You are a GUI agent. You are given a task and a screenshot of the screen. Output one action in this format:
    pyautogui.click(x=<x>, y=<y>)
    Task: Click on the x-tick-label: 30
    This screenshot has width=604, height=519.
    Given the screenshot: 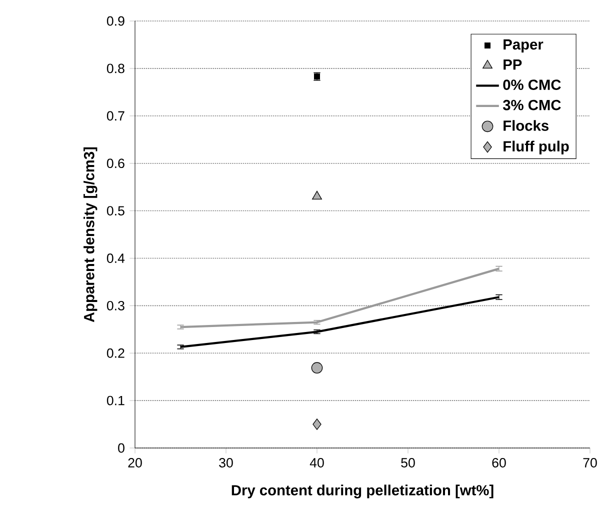 What is the action you would take?
    pyautogui.click(x=226, y=463)
    